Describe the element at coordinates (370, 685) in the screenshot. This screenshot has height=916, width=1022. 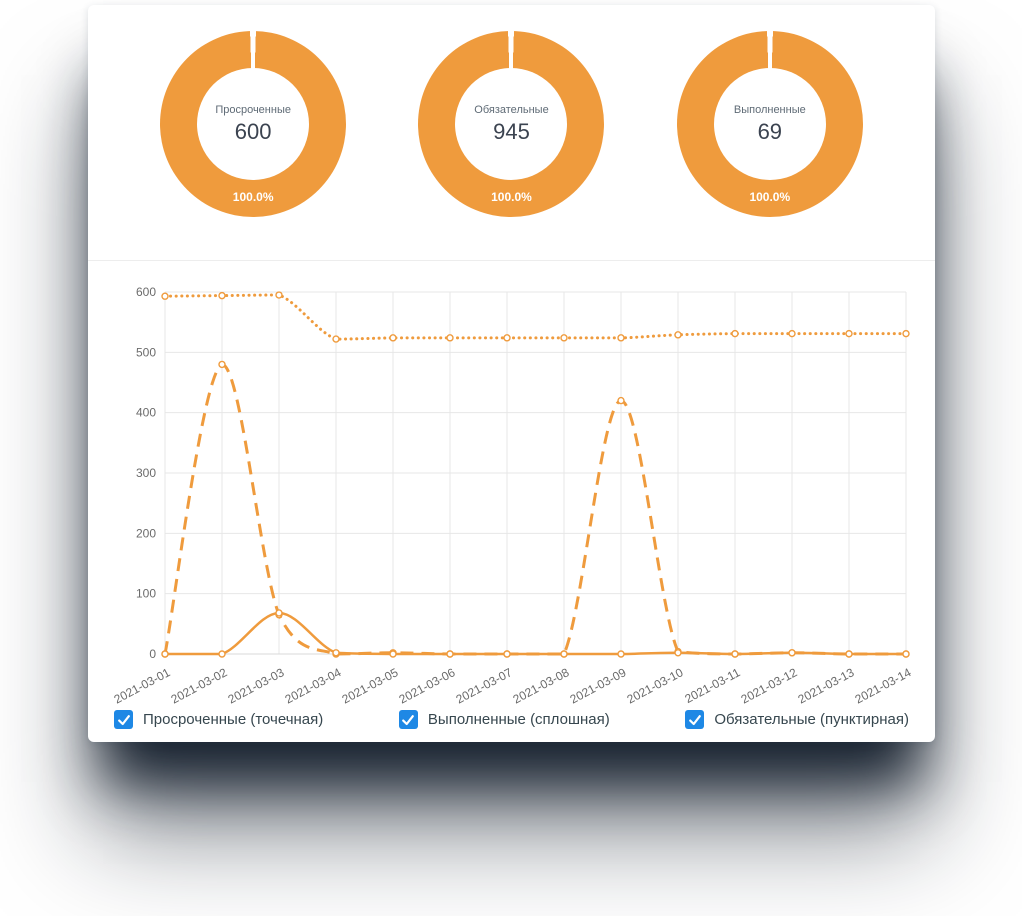
I see `x-tick-label: 2021-03-05` at that location.